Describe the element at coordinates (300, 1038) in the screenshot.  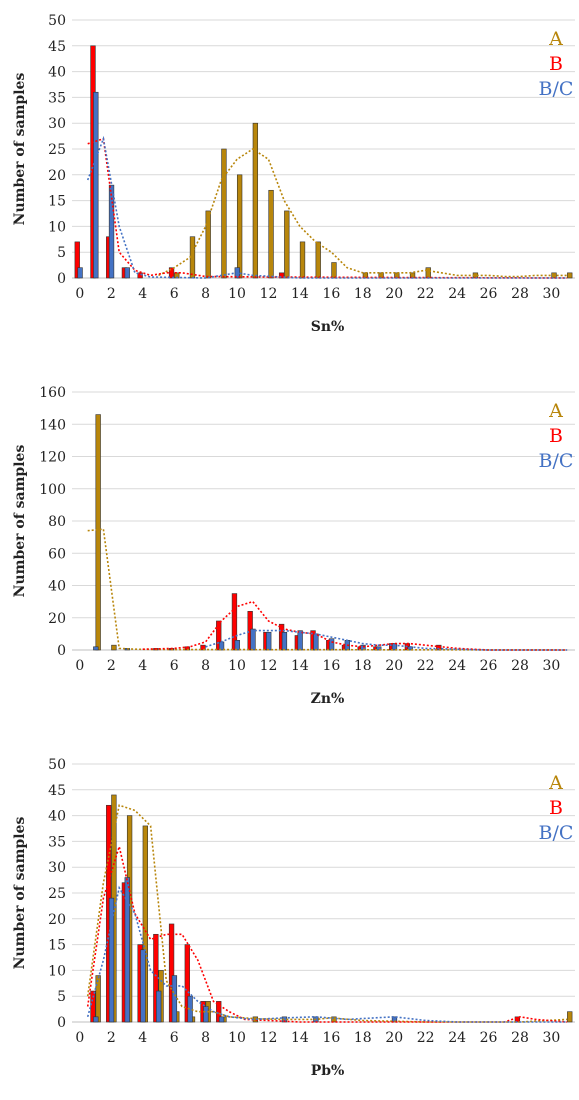
I see `x-tick-label: 14` at that location.